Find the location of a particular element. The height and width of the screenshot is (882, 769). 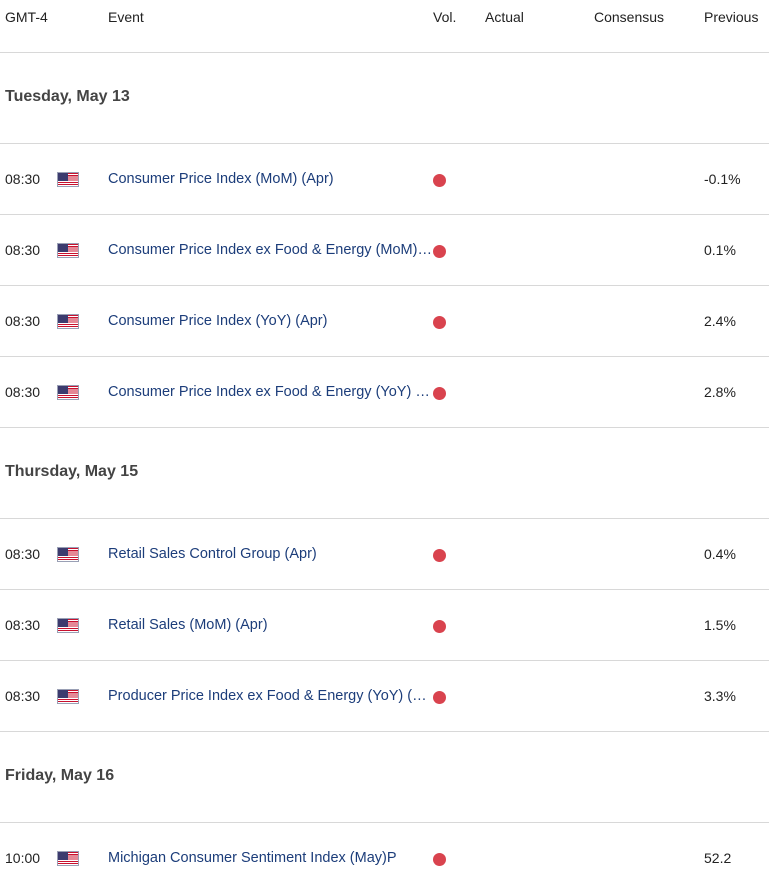

event-name-link: Consumer Price Index (YoY) (Apr) is located at coordinates (218, 321).